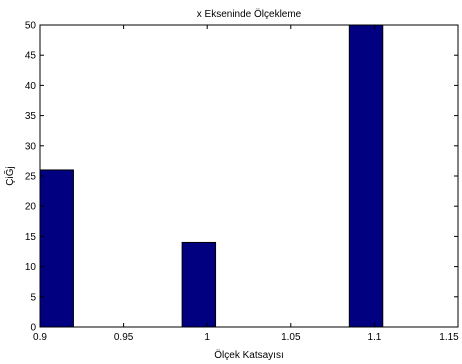  I want to click on x-tick-label: 1.05, so click(291, 337).